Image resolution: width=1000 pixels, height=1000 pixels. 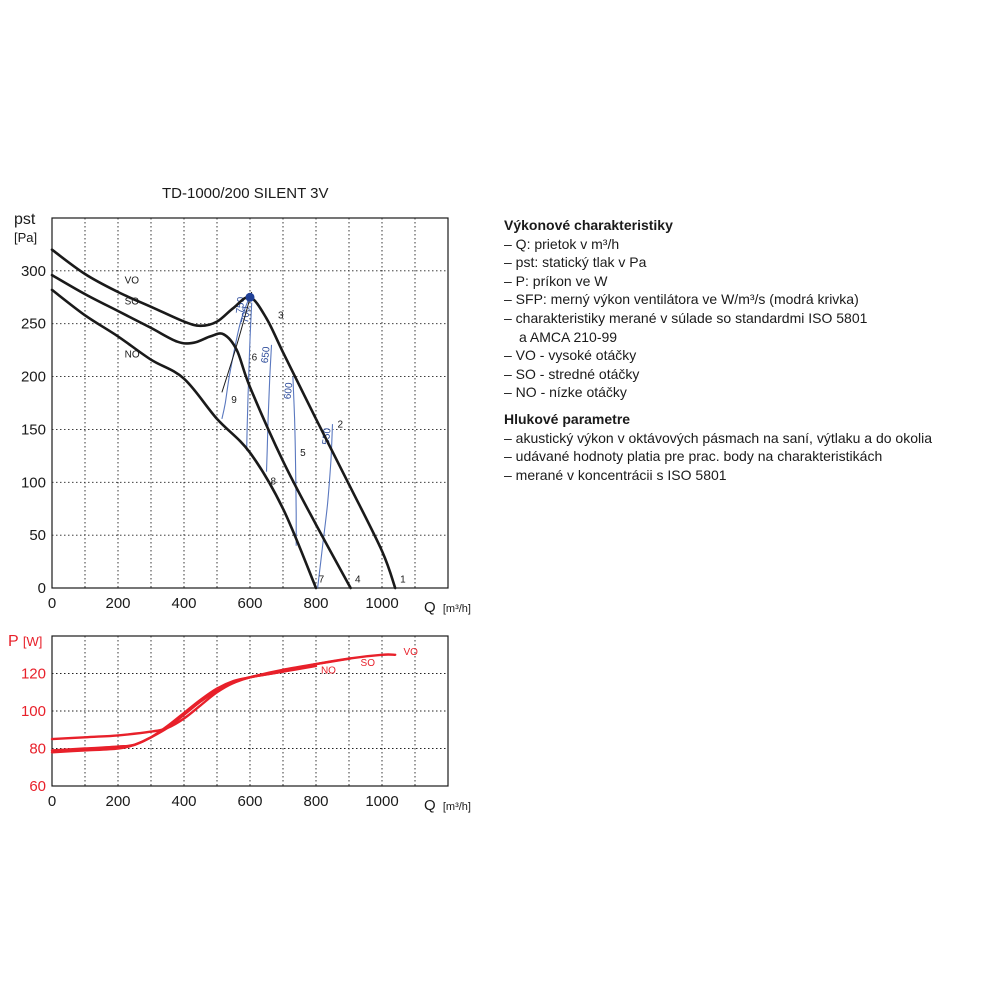 What do you see at coordinates (556, 280) in the screenshot?
I see `legend-performance-item: – P: príkon ve W` at bounding box center [556, 280].